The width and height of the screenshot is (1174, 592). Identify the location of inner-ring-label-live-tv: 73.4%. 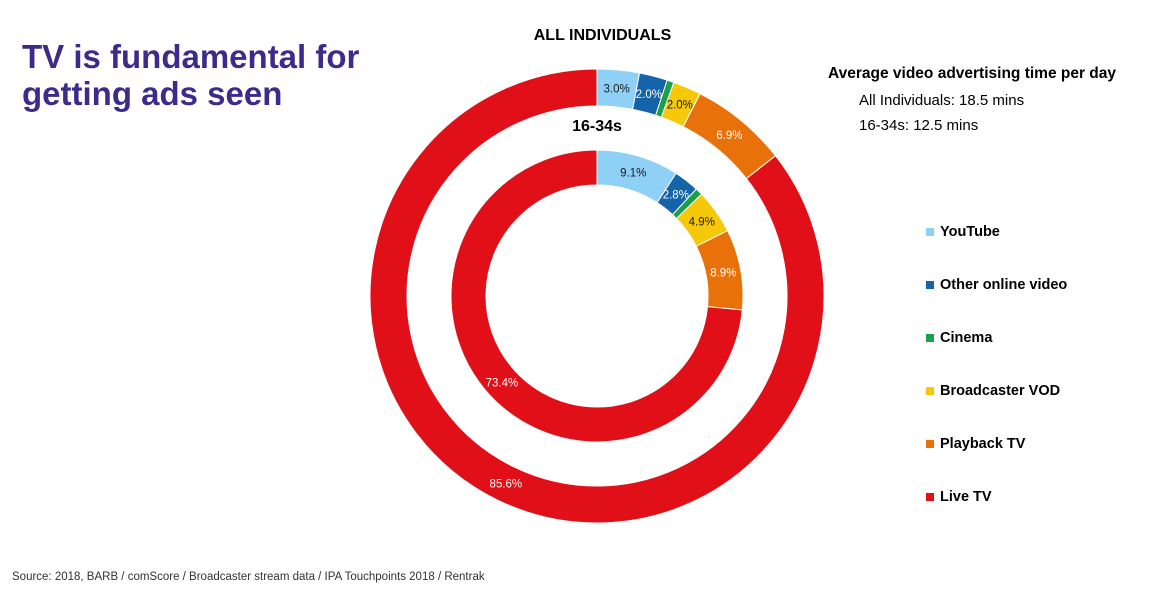
(502, 383).